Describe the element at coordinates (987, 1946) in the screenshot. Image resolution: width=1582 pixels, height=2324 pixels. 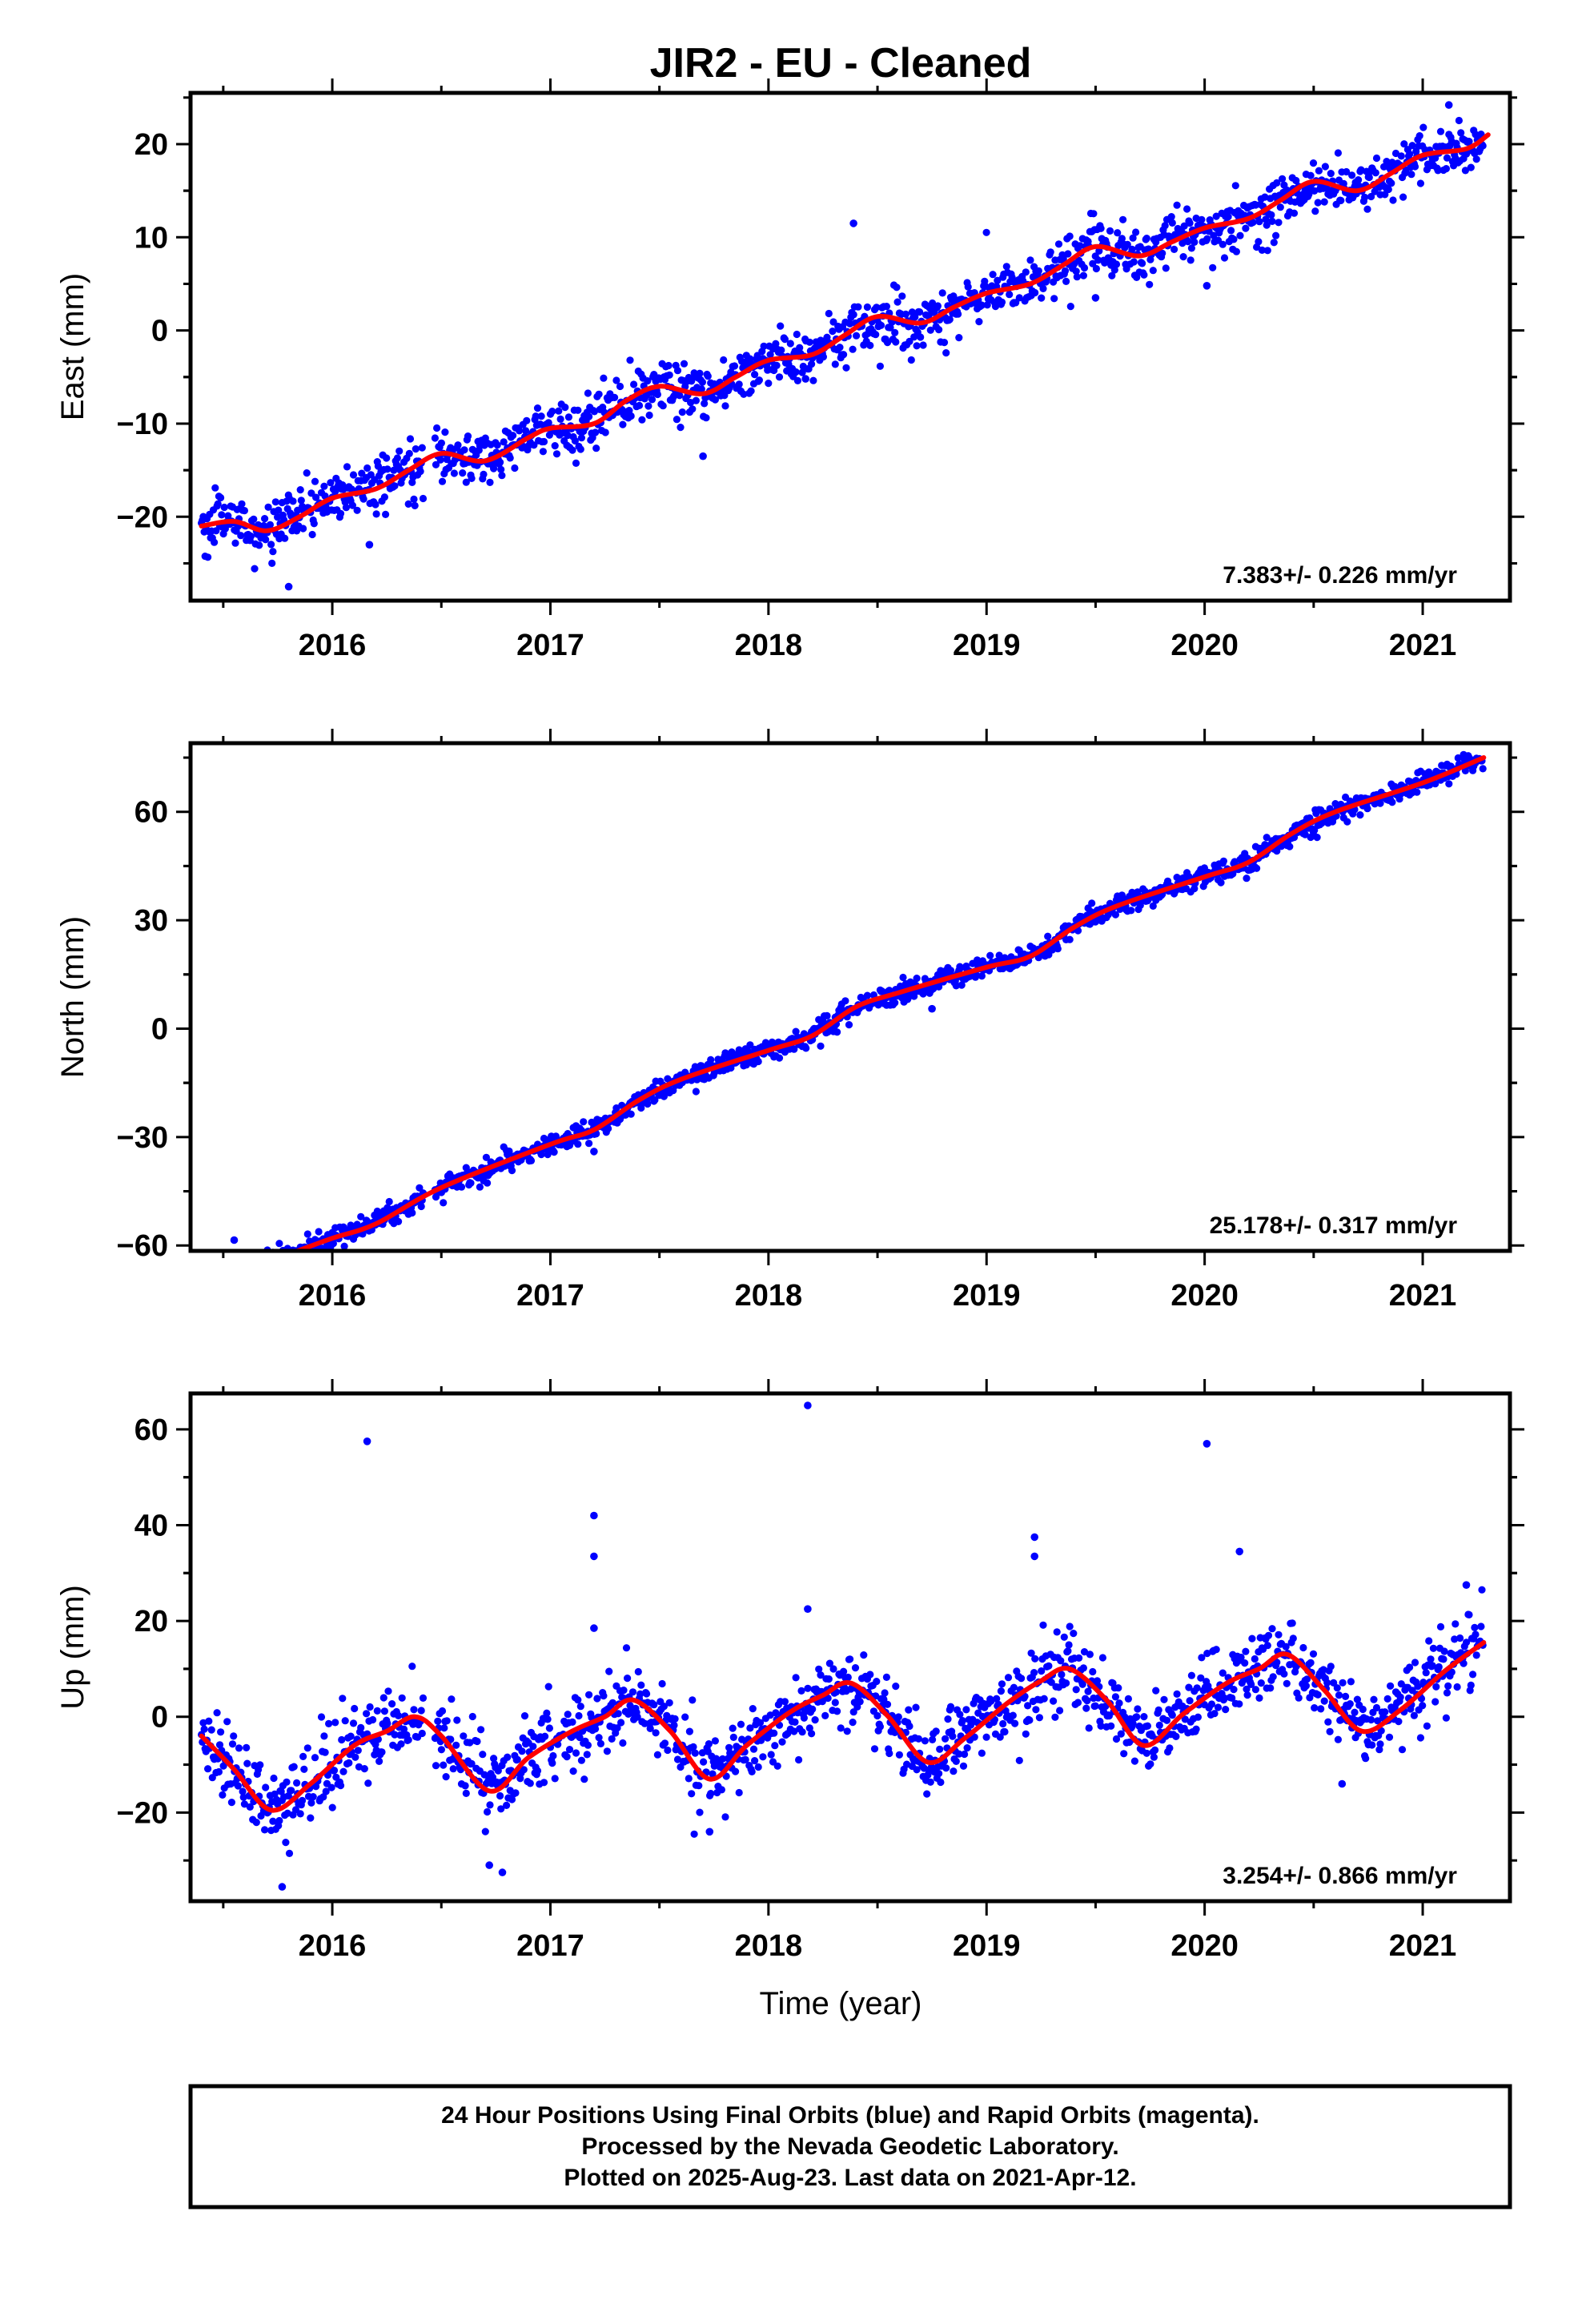
I see `up-xtick-label: 2019` at that location.